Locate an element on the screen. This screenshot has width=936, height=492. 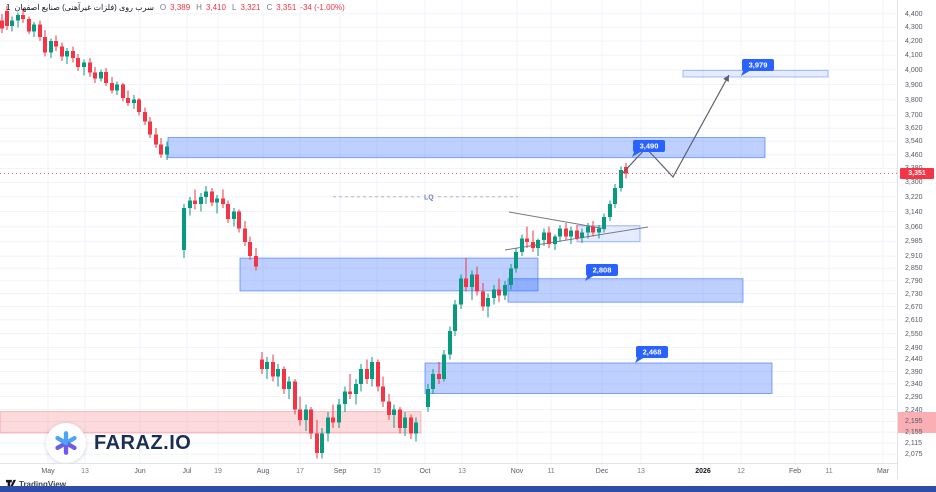
time-tick: Jun is located at coordinates (140, 471).